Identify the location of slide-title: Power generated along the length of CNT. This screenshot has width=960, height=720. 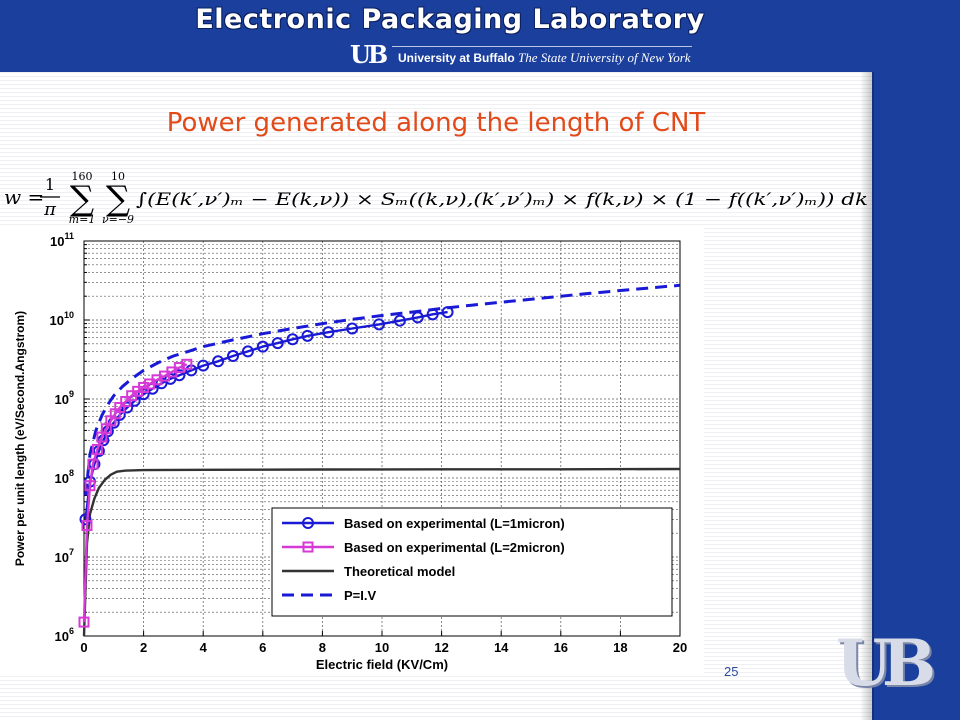
(436, 123).